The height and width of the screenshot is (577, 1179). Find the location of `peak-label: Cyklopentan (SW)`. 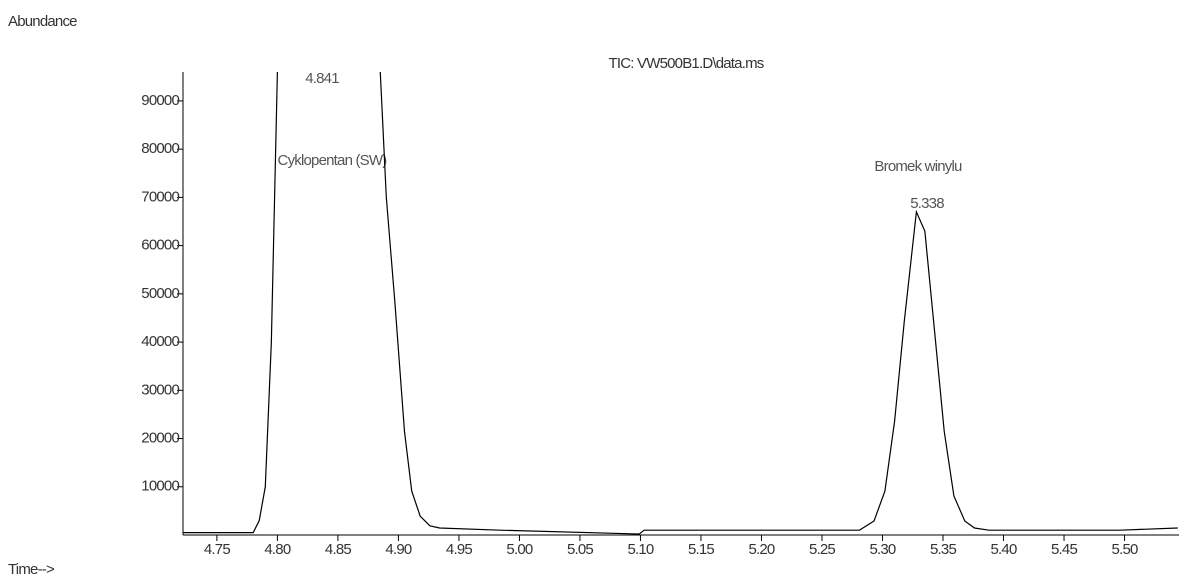

peak-label: Cyklopentan (SW) is located at coordinates (333, 160).